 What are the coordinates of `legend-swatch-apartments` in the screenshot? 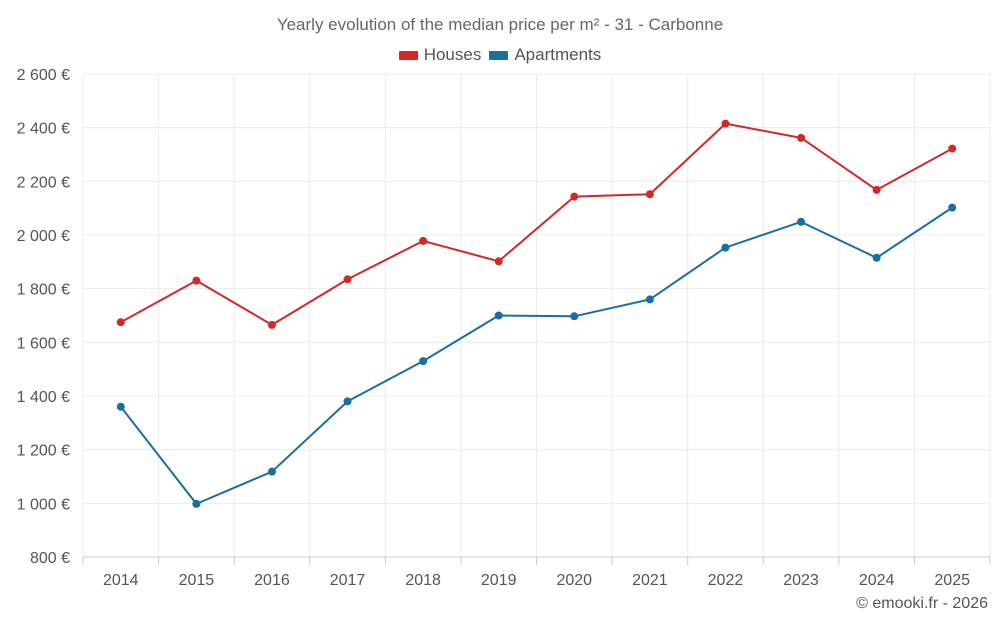 It's located at (499, 55).